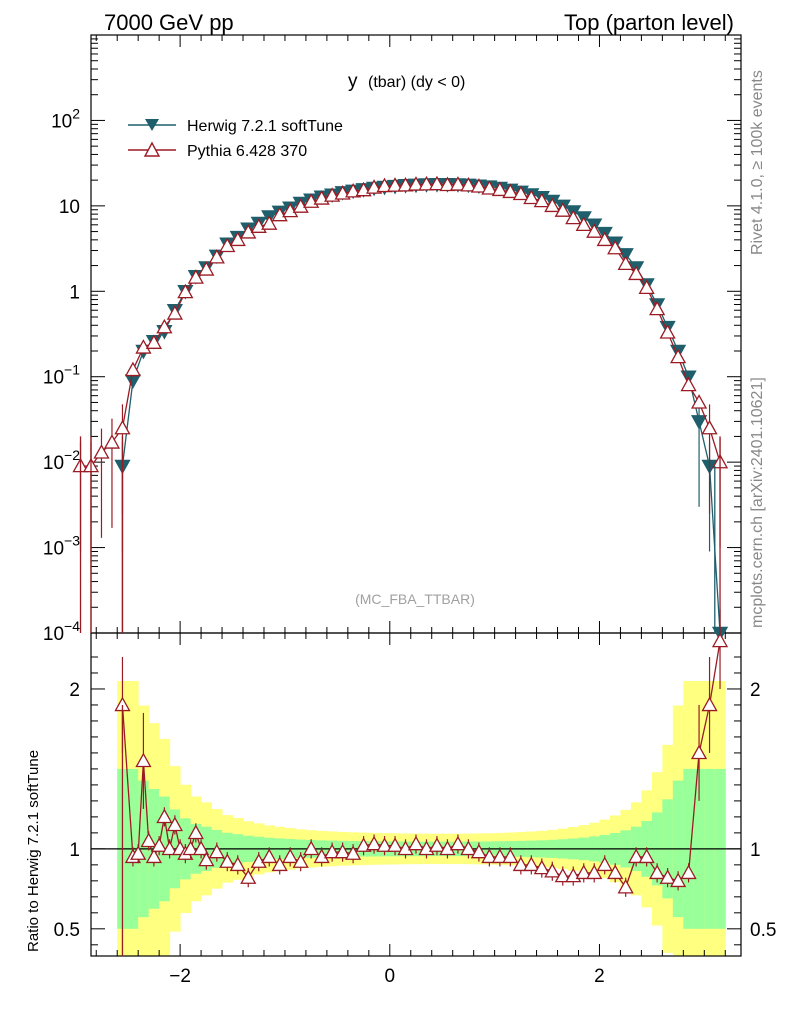 This screenshot has width=786, height=1024. What do you see at coordinates (247, 151) in the screenshot?
I see `legend-pythia-label: Pythia 6.428 370` at bounding box center [247, 151].